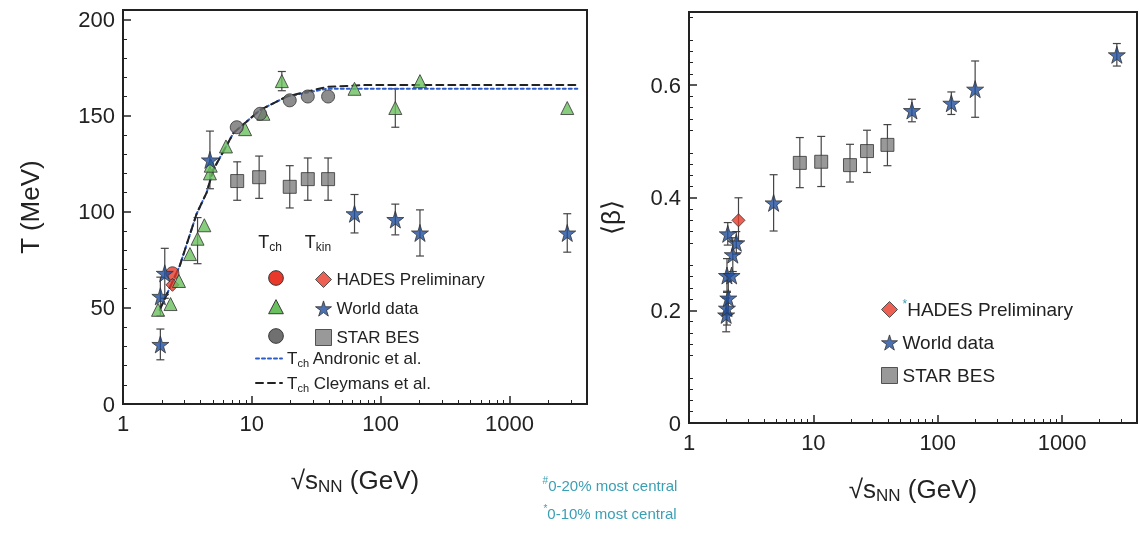 This screenshot has width=1140, height=537. Describe the element at coordinates (665, 85) in the screenshot. I see `y-tick-label: 0.6` at that location.